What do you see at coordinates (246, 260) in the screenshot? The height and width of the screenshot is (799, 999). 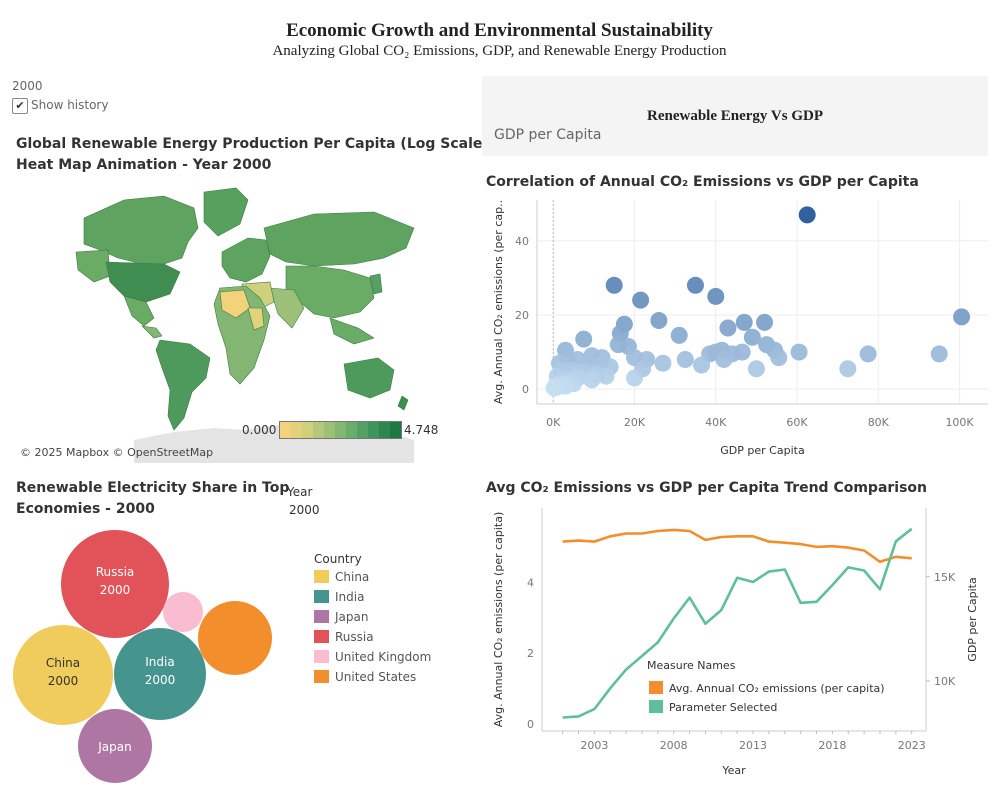 I see `europe-region` at bounding box center [246, 260].